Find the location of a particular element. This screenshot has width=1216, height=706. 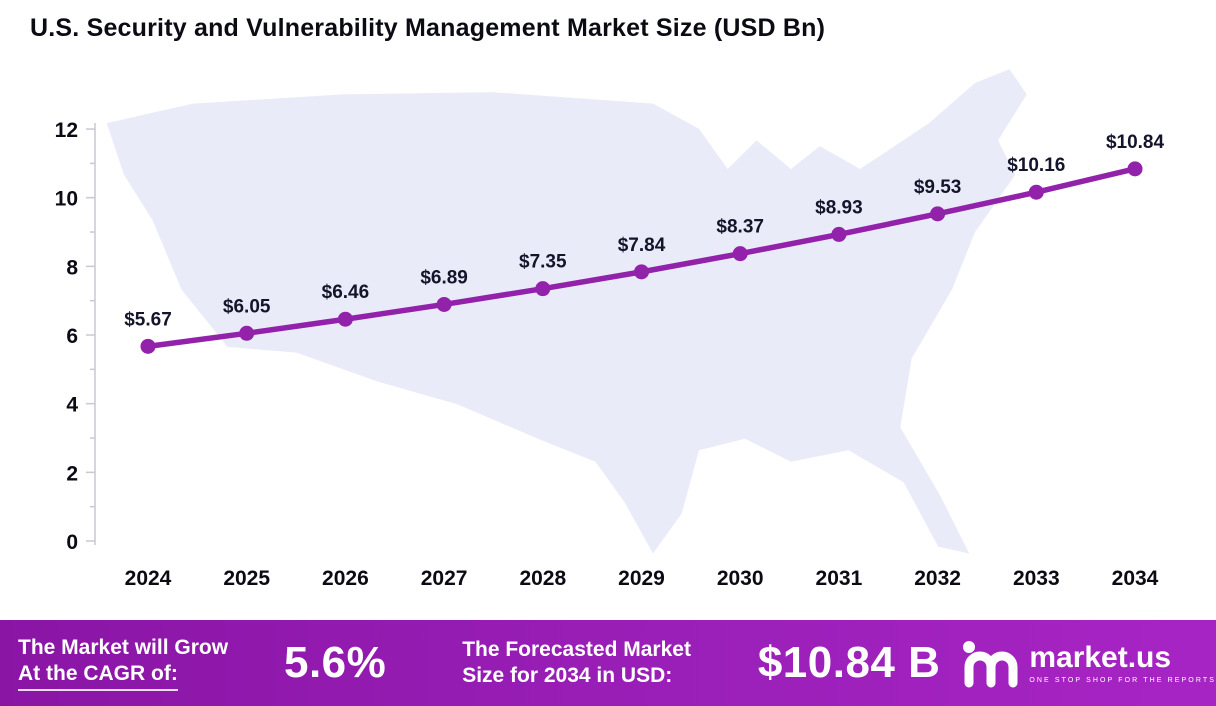

forecast-label-line1: The Forecasted Market is located at coordinates (576, 649).